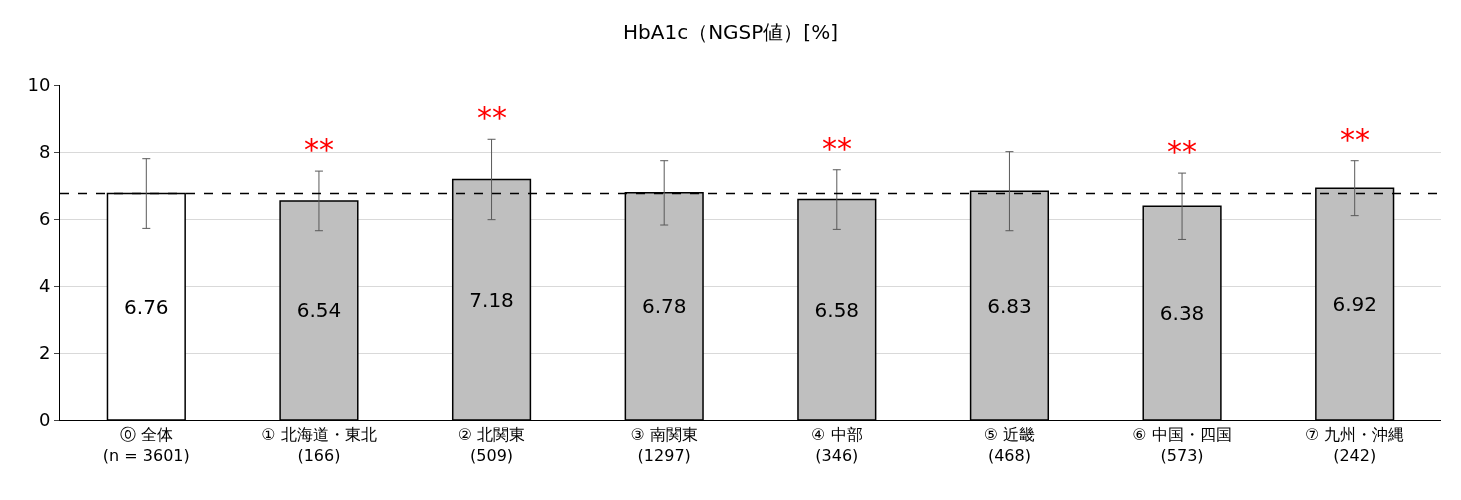 The width and height of the screenshot is (1461, 500). I want to click on data-label: 6.58, so click(837, 309).